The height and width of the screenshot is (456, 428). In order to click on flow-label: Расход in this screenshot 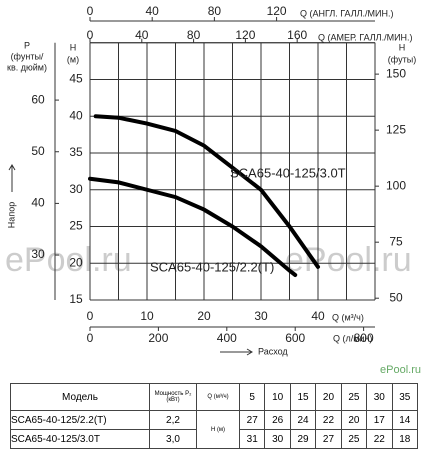, I will do `click(273, 351)`.